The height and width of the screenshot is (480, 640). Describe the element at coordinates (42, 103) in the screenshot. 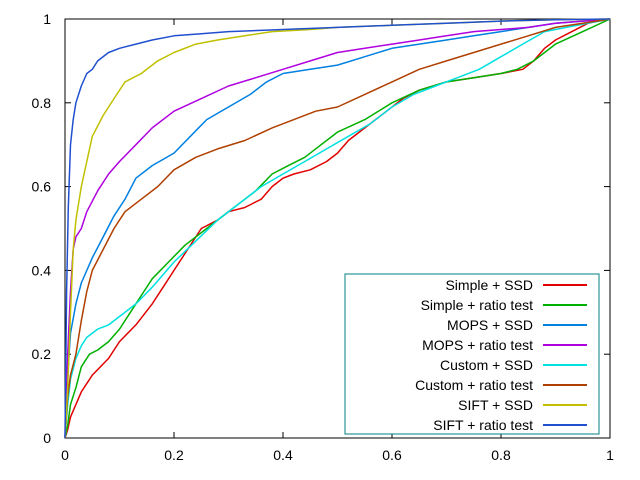

I see `y-tick-label: 0.8` at that location.